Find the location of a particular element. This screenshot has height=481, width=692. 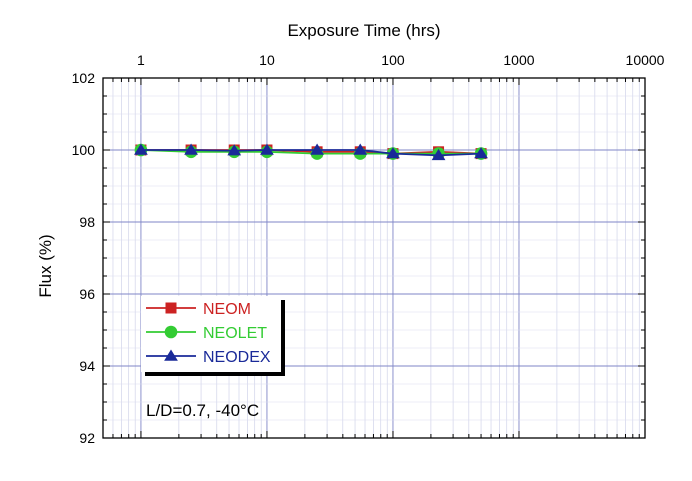

x-tick-label: 1 is located at coordinates (141, 60).